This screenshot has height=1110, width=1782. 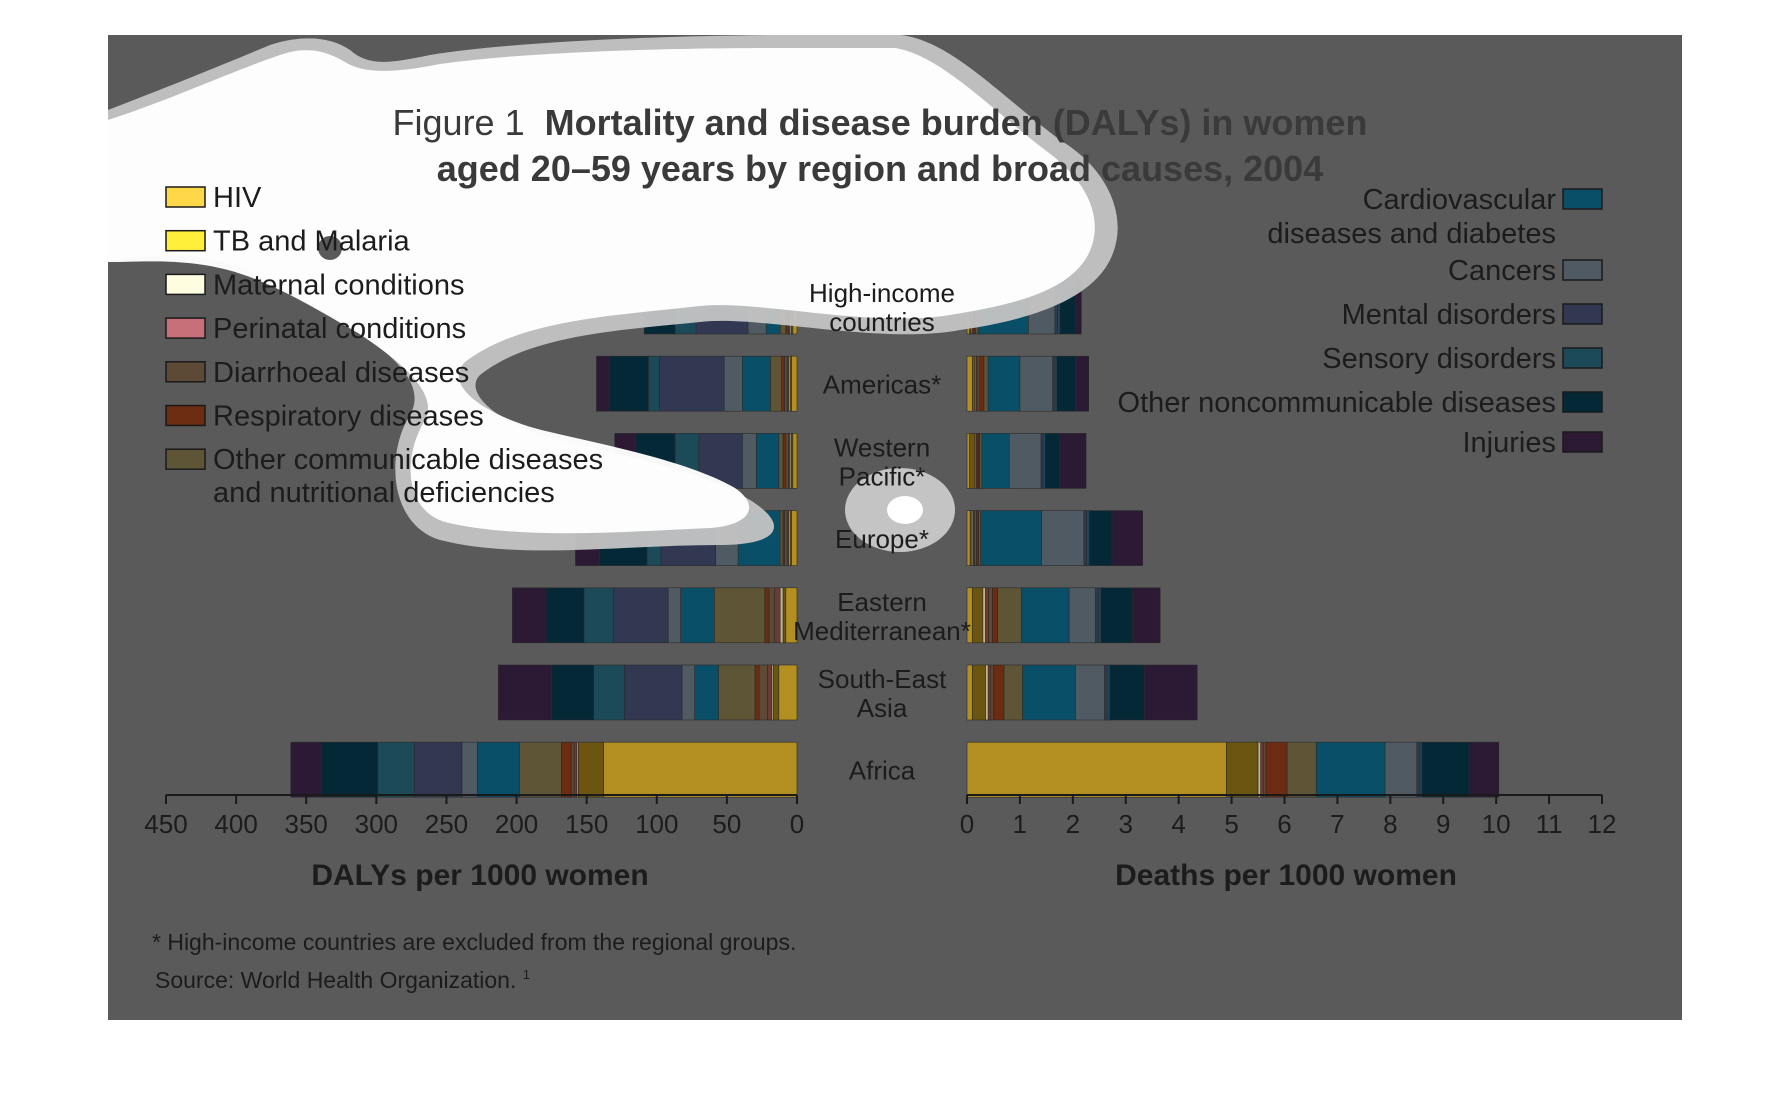 I want to click on region-label: Europe*, so click(x=882, y=539).